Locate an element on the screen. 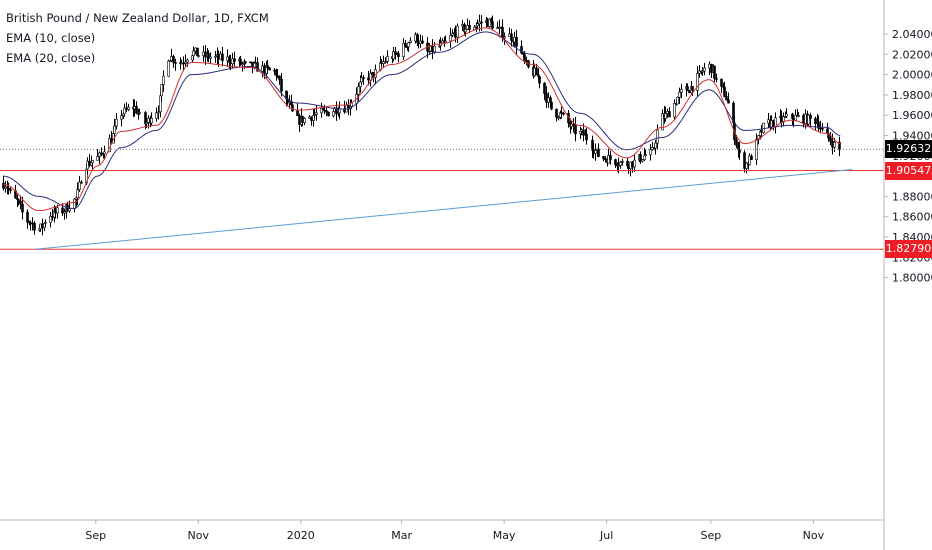 The width and height of the screenshot is (932, 550). price-tick-label: 1.98000 is located at coordinates (912, 95).